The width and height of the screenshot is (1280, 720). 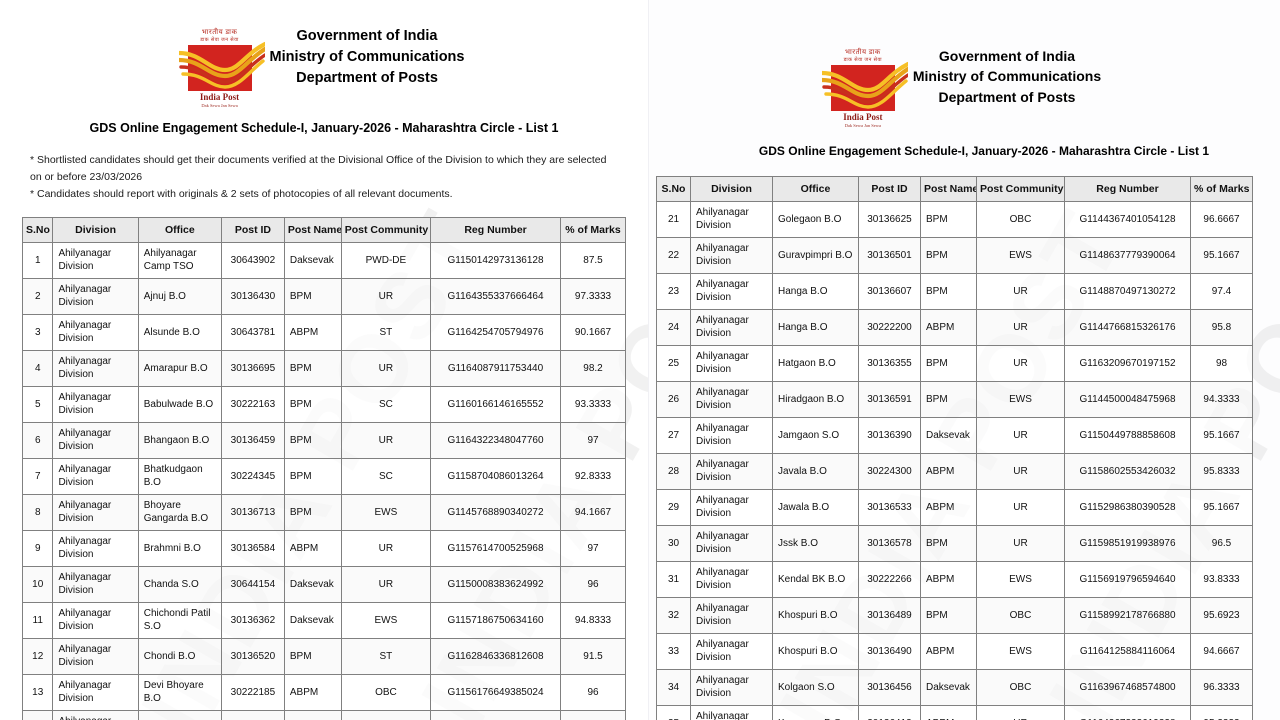 I want to click on cell-post-id: 30224300, so click(x=889, y=472).